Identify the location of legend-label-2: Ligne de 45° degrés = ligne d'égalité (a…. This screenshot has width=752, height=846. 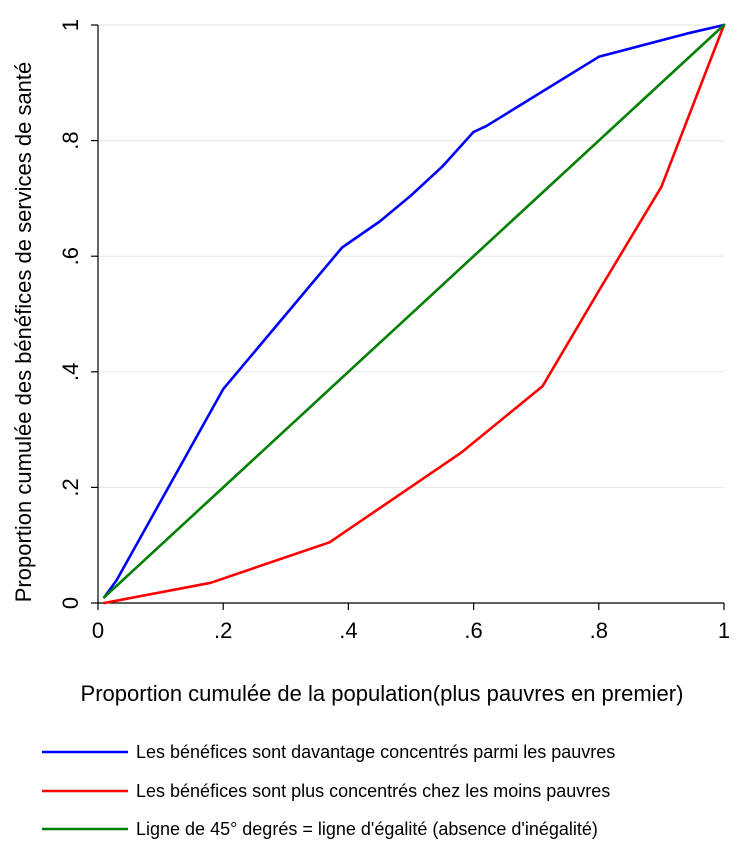
(367, 829).